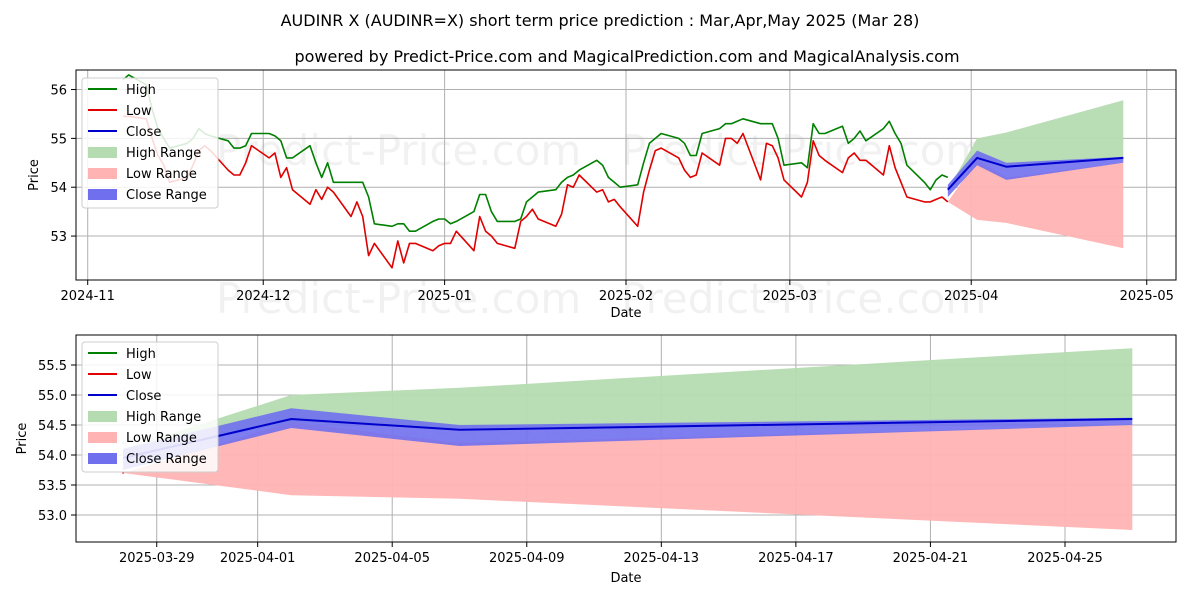 The height and width of the screenshot is (600, 1200). Describe the element at coordinates (52, 426) in the screenshot. I see `y-tick-label: 54.5` at that location.